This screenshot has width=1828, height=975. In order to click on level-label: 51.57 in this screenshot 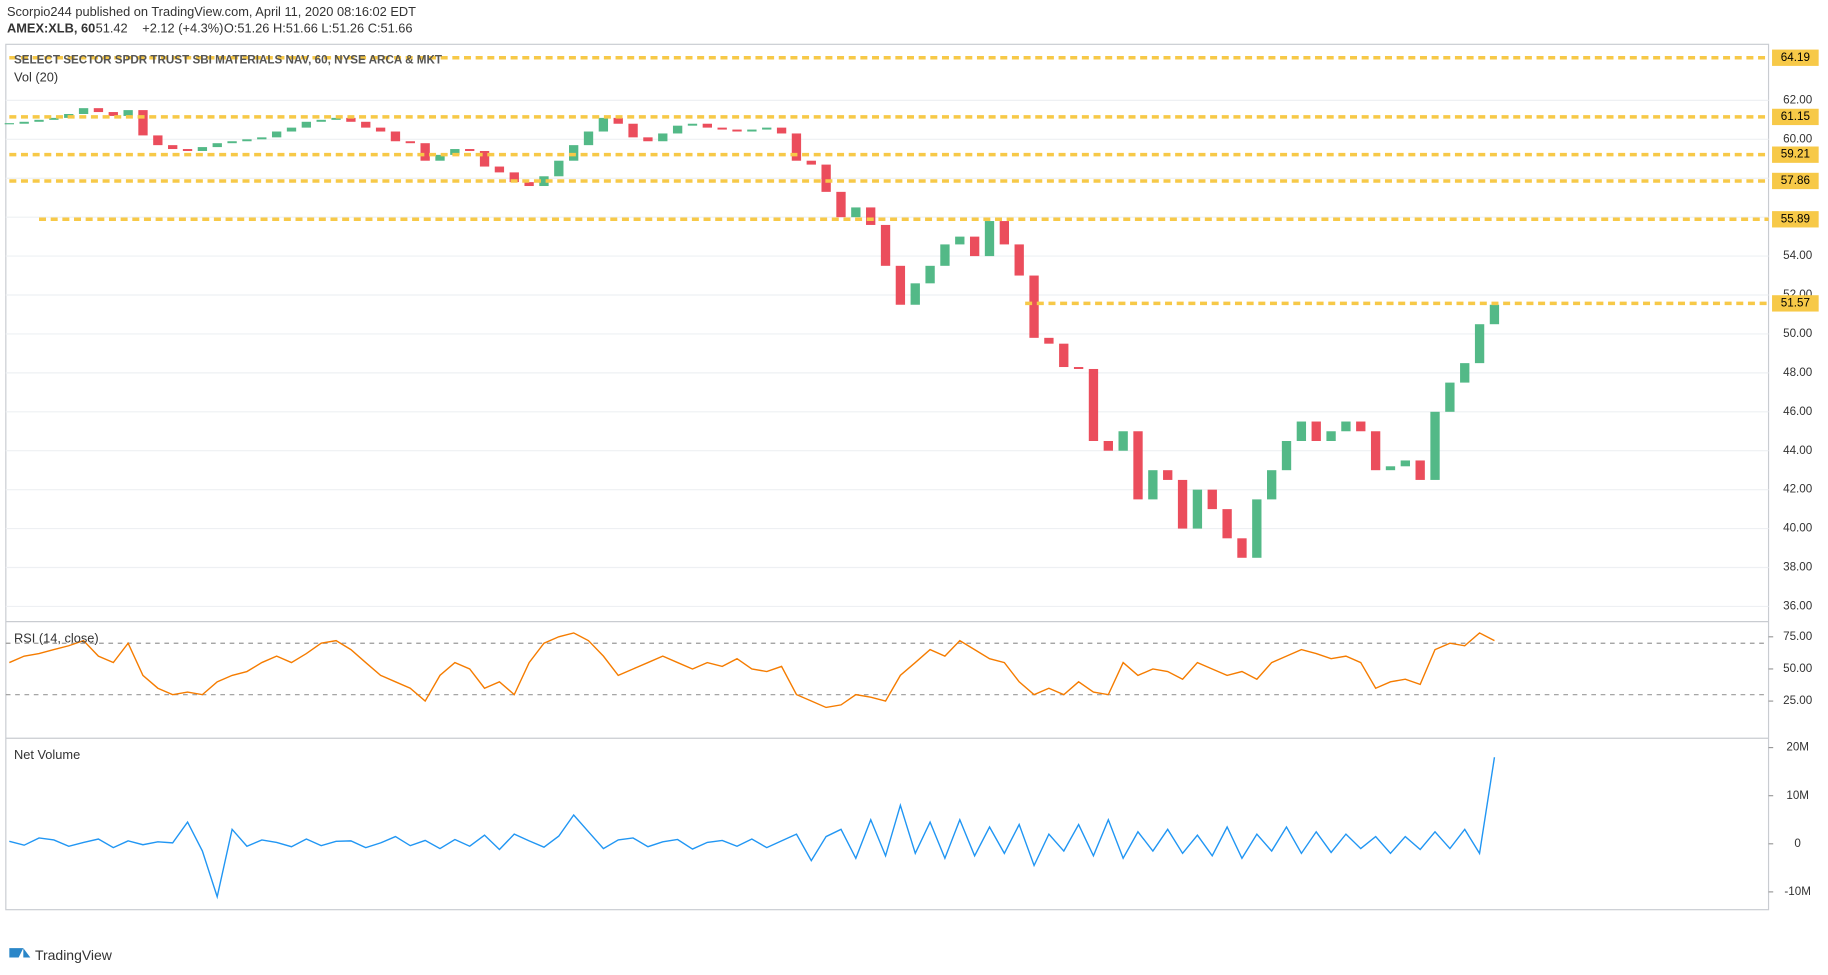, I will do `click(1795, 302)`.